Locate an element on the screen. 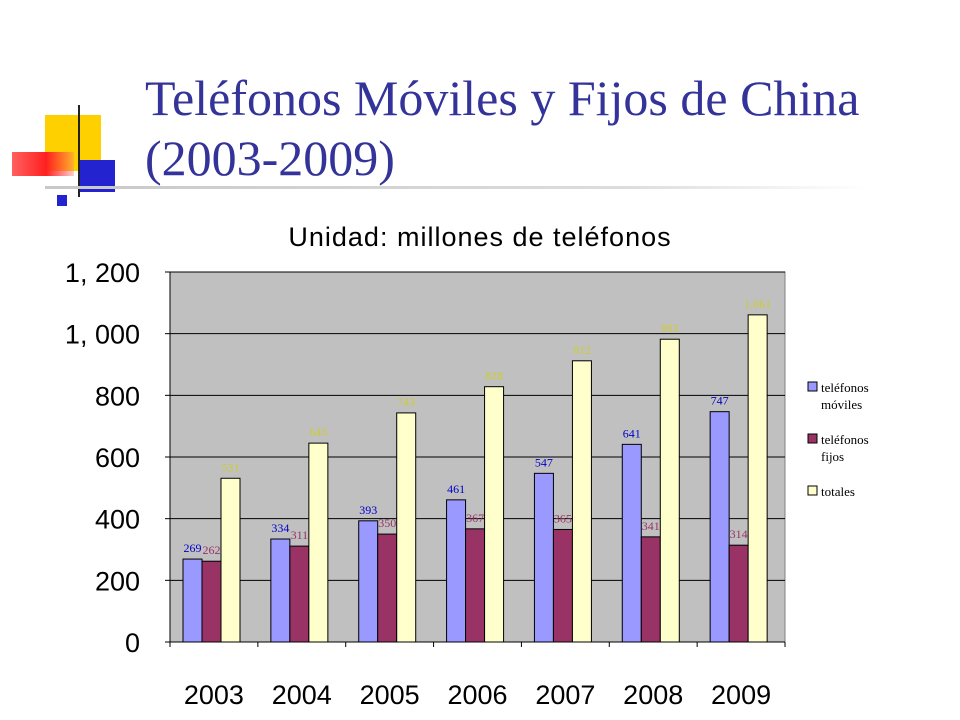  data-label: 393 is located at coordinates (368, 510).